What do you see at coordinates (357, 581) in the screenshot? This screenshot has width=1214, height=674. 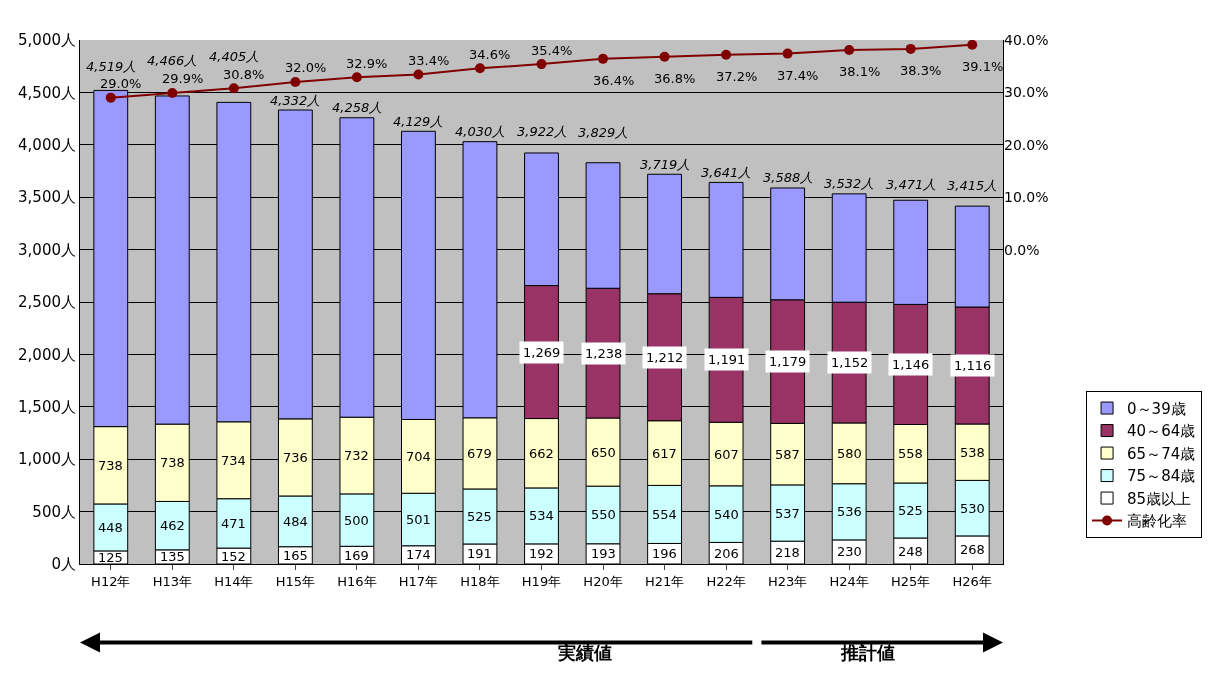 I see `x-tick-label: H16年` at bounding box center [357, 581].